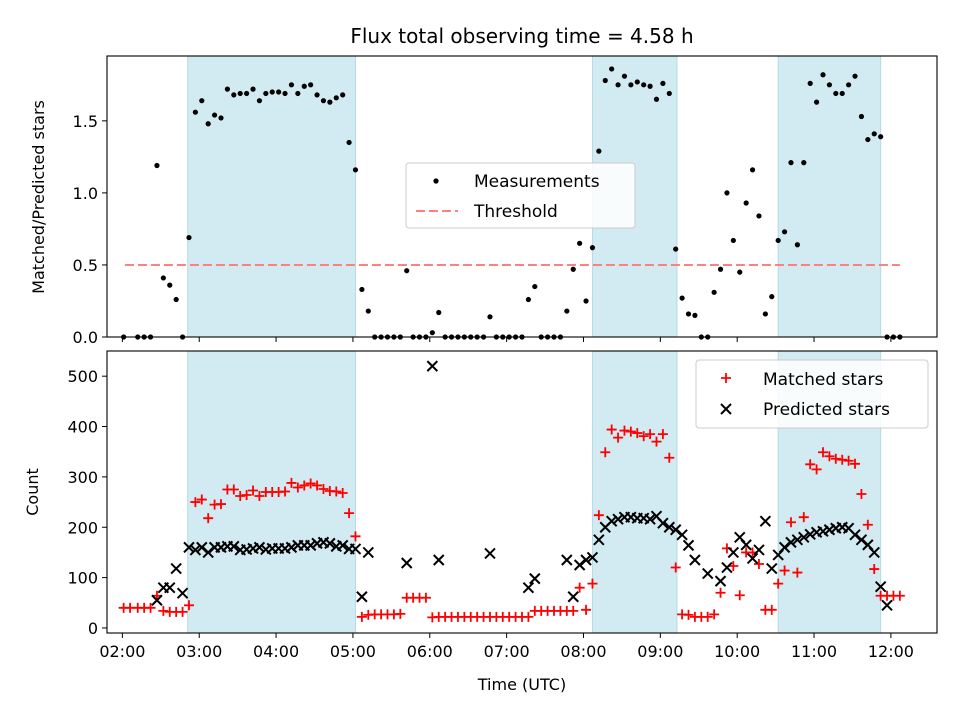 This screenshot has height=720, width=960. I want to click on bottom-y-tick-label: 200, so click(82, 527).